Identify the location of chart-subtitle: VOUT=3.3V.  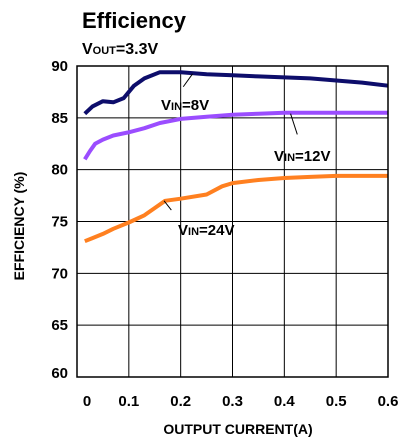
(120, 49).